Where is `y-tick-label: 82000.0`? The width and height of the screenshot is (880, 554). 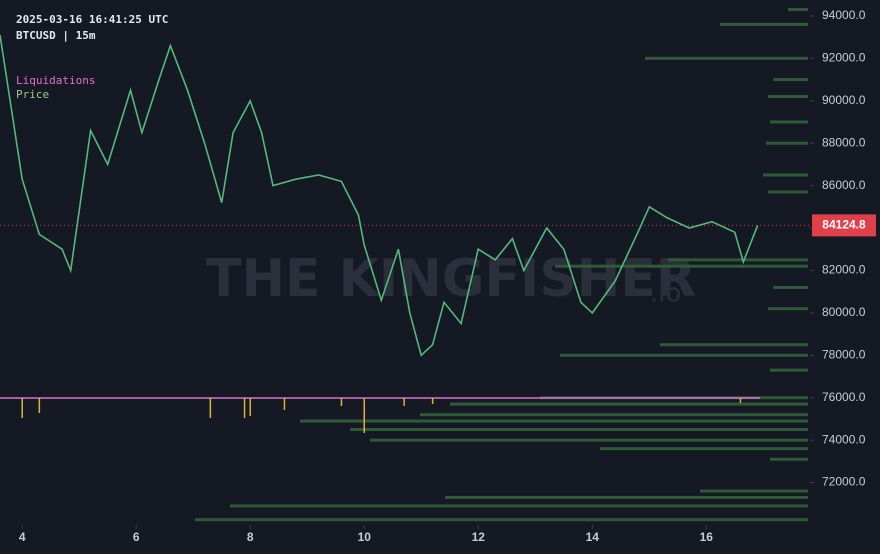
y-tick-label: 82000.0 is located at coordinates (844, 270).